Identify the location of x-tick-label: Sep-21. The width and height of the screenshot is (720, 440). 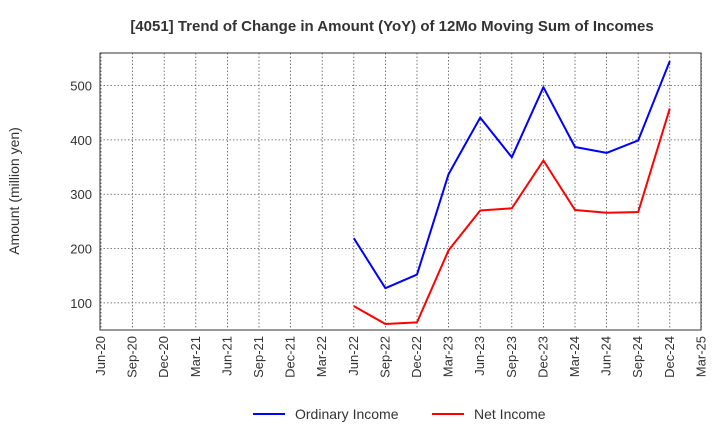
(258, 357).